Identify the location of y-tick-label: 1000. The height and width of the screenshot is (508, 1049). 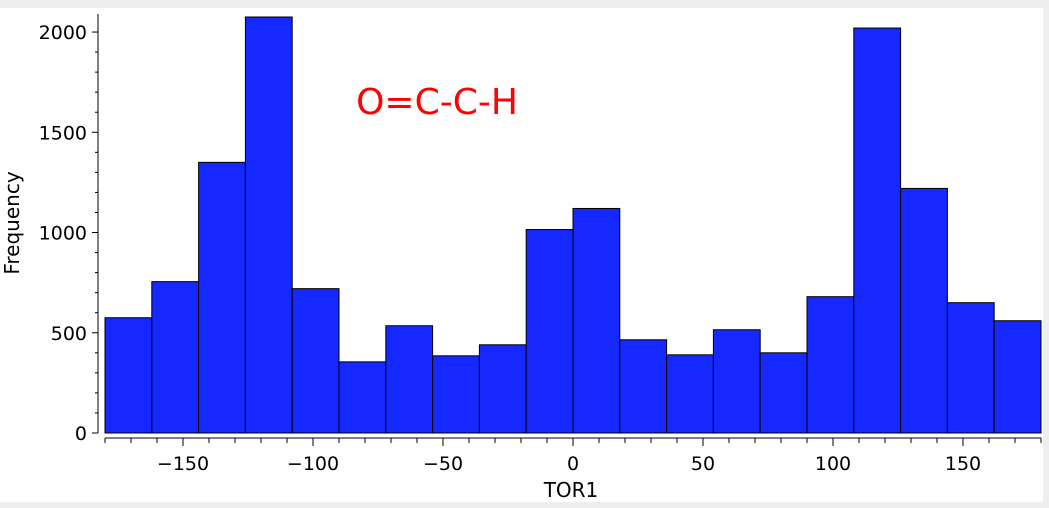
(63, 234).